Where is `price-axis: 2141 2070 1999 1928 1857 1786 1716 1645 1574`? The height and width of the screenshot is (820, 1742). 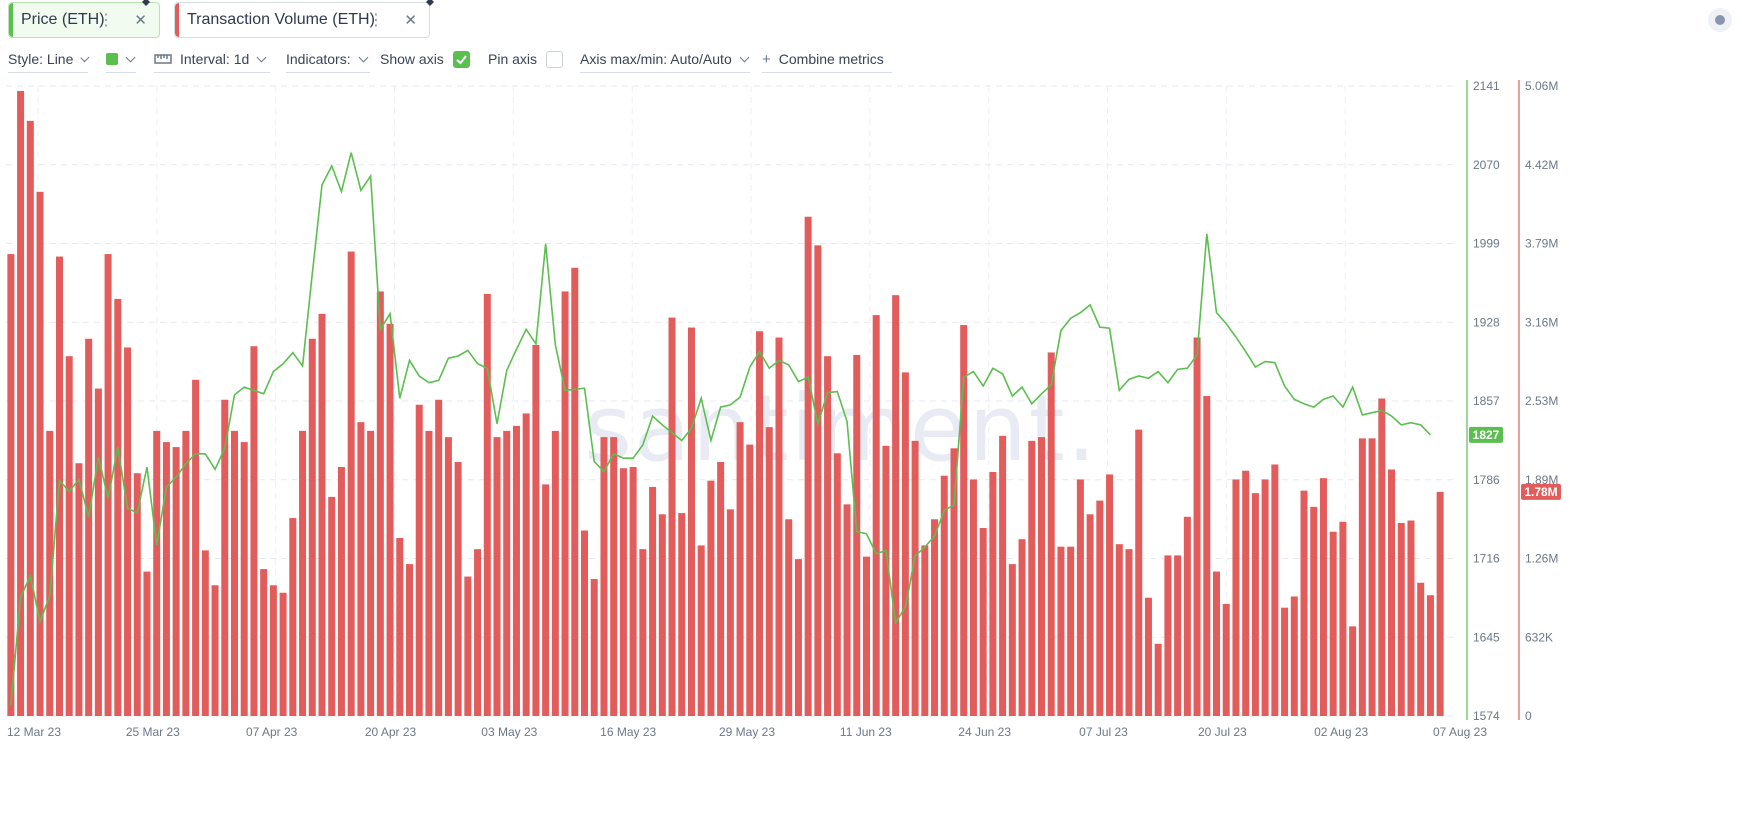 price-axis: 2141 2070 1999 1928 1857 1786 1716 1645 1574 is located at coordinates (1486, 401).